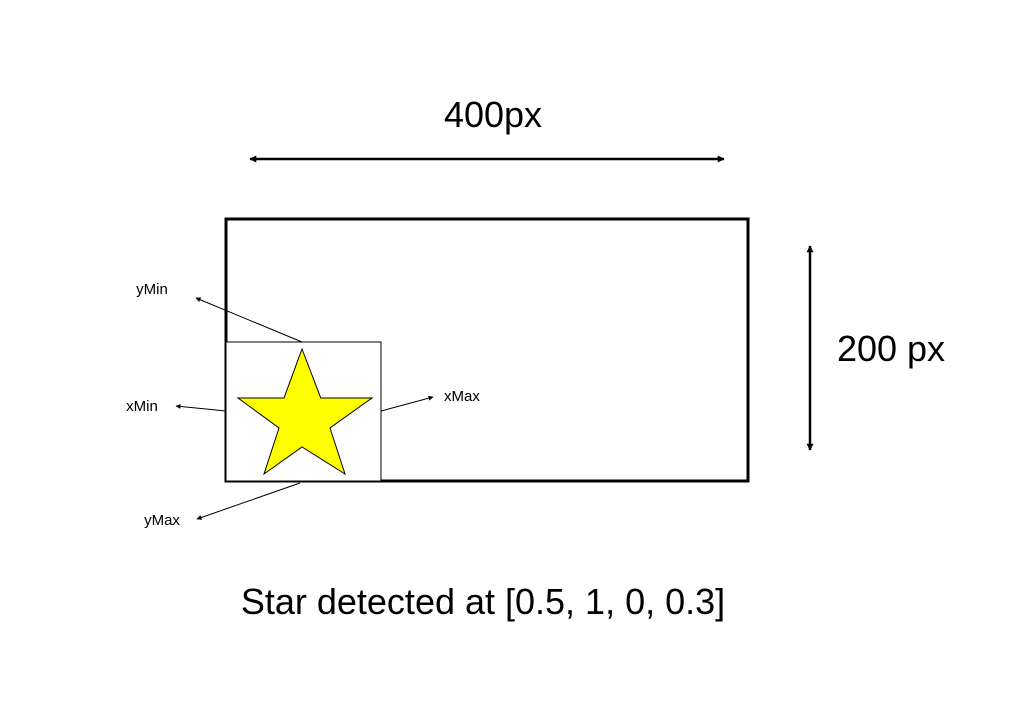 This screenshot has height=710, width=1013. What do you see at coordinates (407, 403) in the screenshot?
I see `xmax-pointer` at bounding box center [407, 403].